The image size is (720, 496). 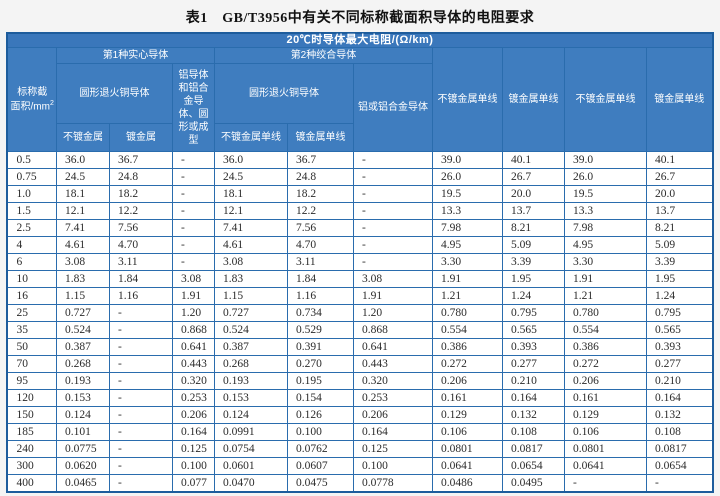 What do you see at coordinates (31, 398) in the screenshot?
I see `area-cell: 120` at bounding box center [31, 398].